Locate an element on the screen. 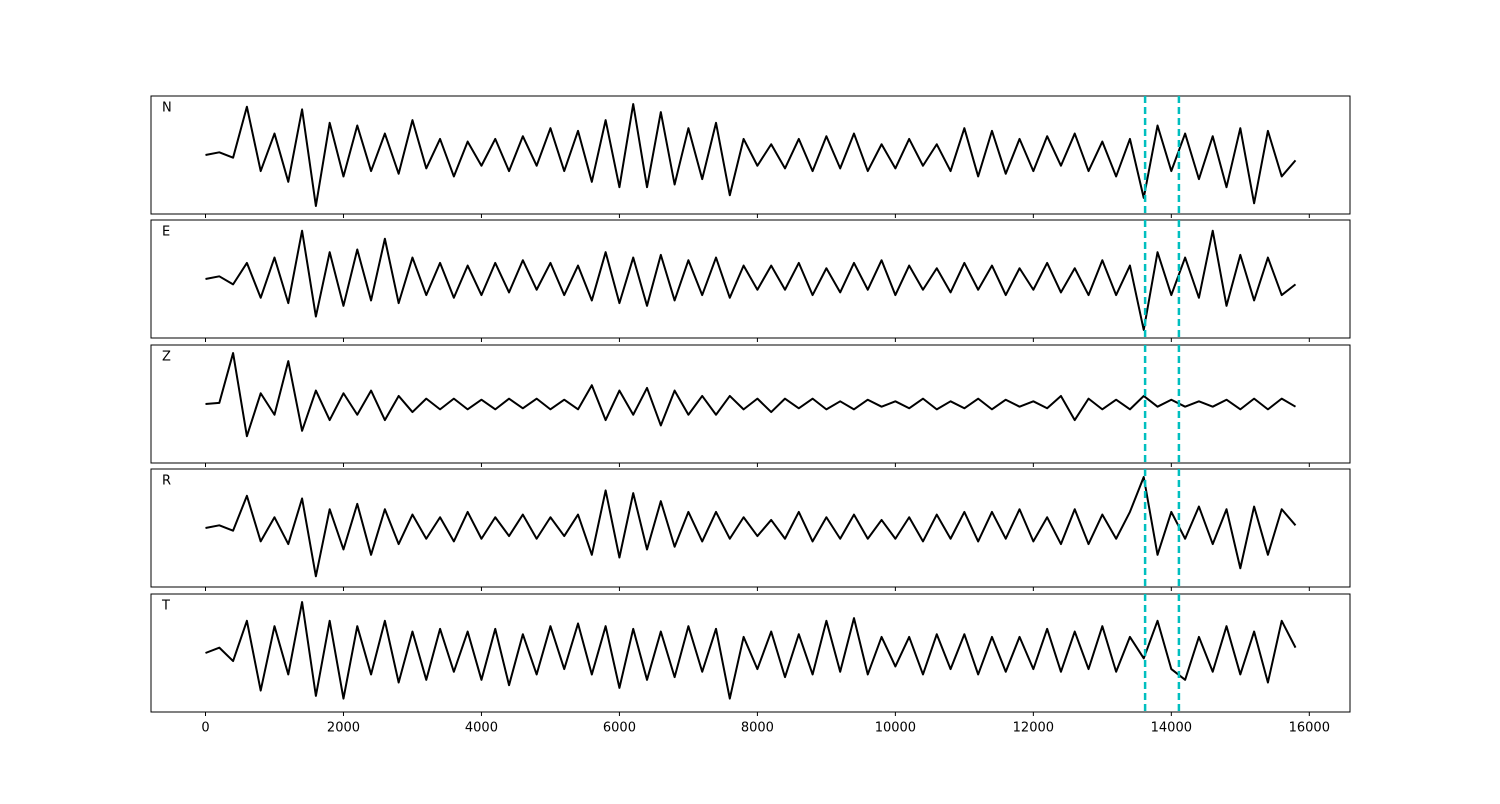 Image resolution: width=1500 pixels, height=804 pixels. x-tick-label: 16000 is located at coordinates (1309, 728).